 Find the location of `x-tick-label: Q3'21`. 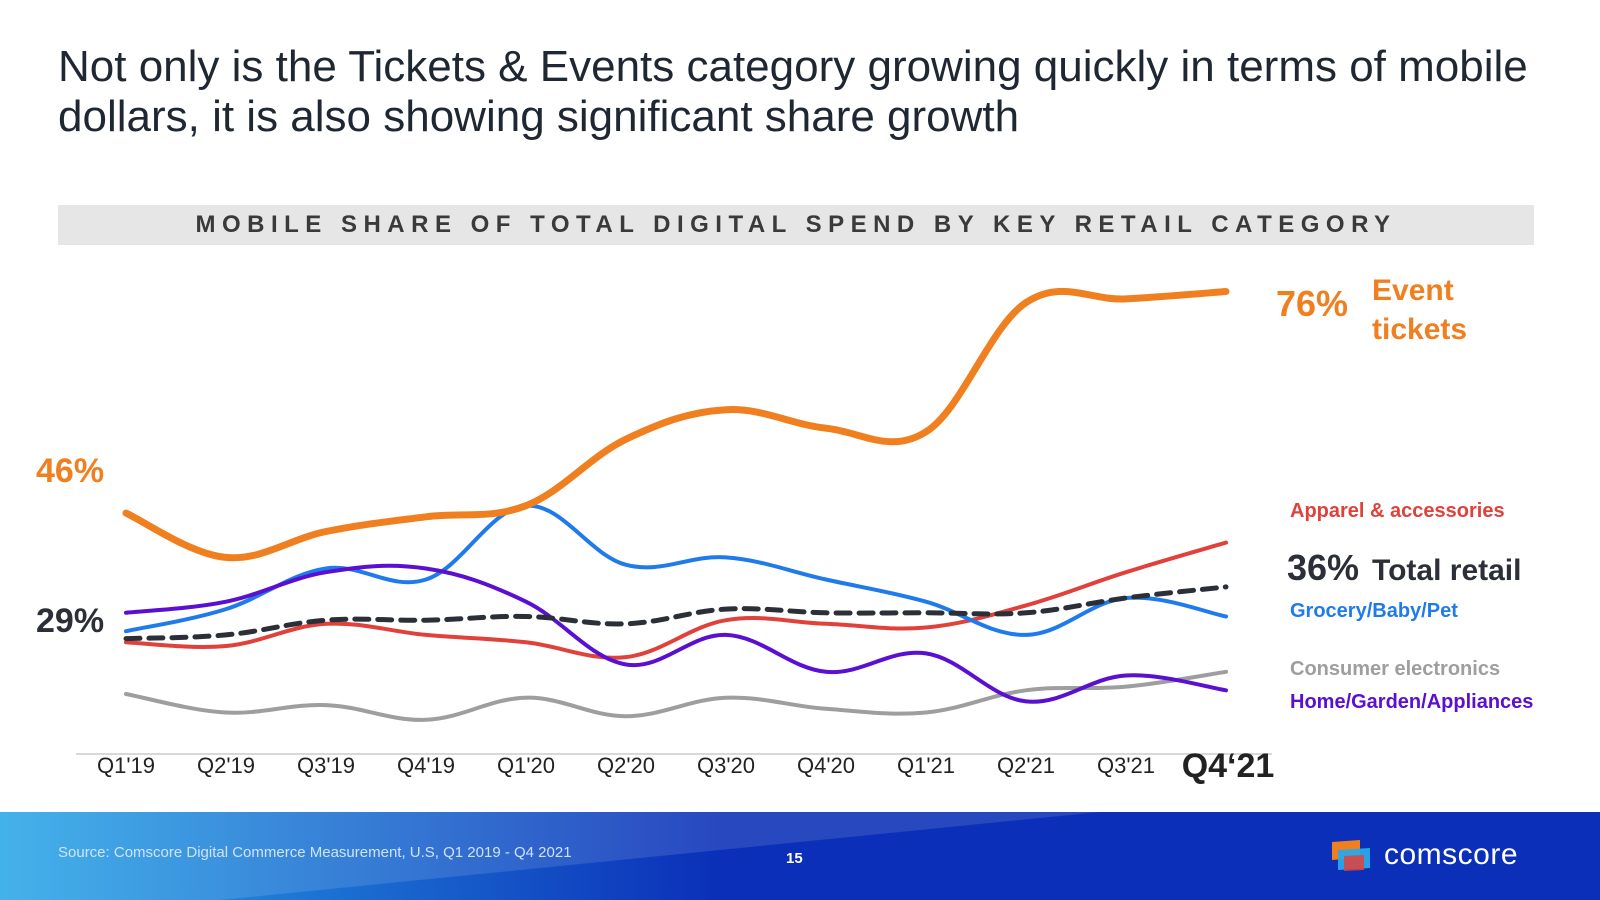

x-tick-label: Q3'21 is located at coordinates (1126, 765).